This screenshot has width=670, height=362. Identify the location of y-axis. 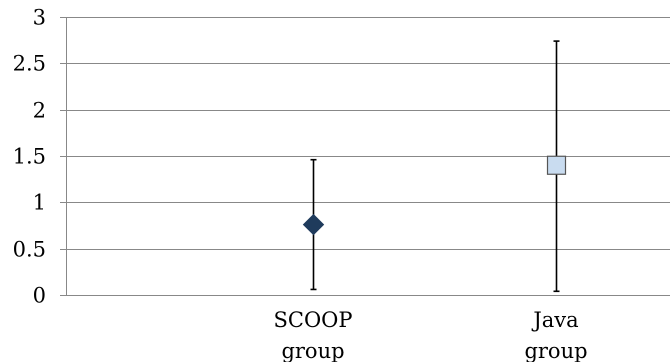
(63, 156).